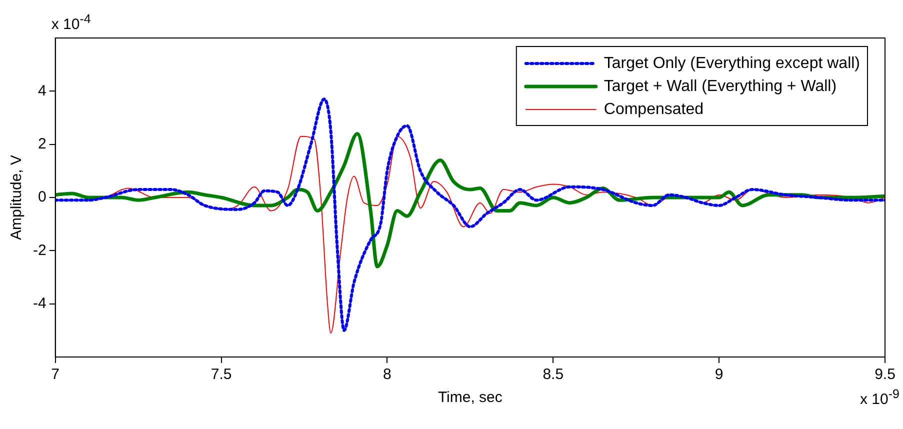 Image resolution: width=903 pixels, height=429 pixels. What do you see at coordinates (17, 197) in the screenshot?
I see `y-axis-title: Amplitude, V` at bounding box center [17, 197].